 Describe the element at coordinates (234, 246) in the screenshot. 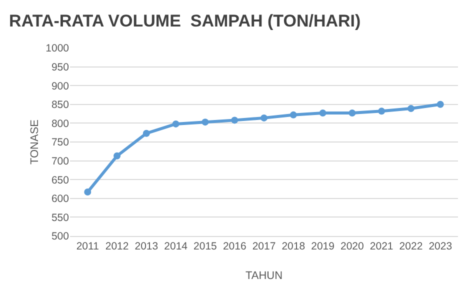

I see `x-tick-label: 2016` at that location.